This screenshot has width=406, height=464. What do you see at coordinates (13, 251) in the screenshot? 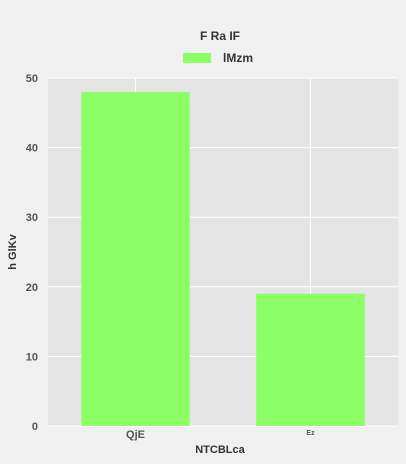
I see `y-axis-label: h GlKv` at bounding box center [13, 251].